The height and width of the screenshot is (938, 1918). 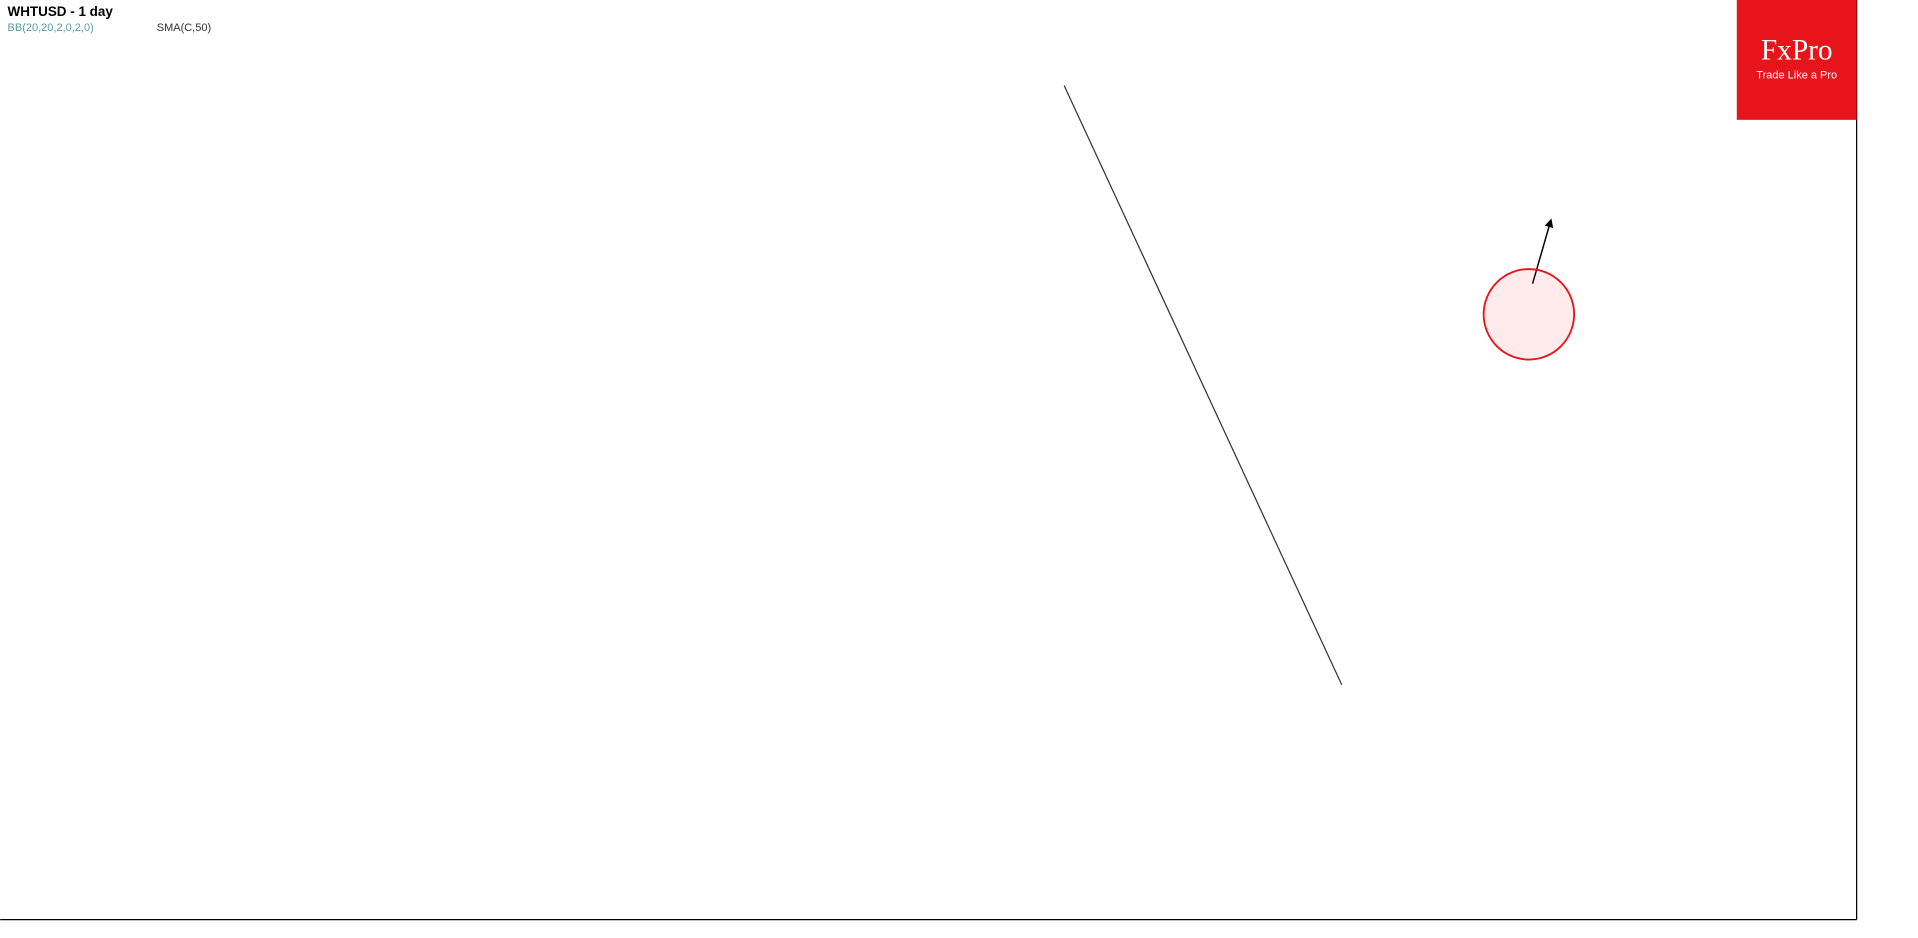 I want to click on logo-tagline: Trade Like a Pro, so click(x=1796, y=76).